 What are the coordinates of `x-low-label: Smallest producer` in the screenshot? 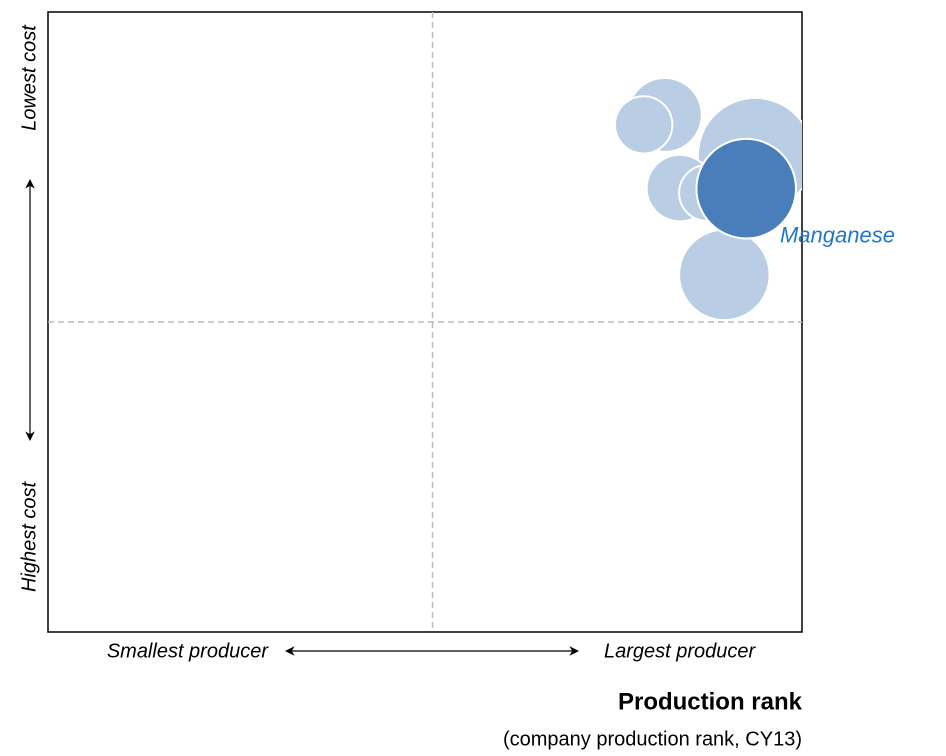 It's located at (188, 651).